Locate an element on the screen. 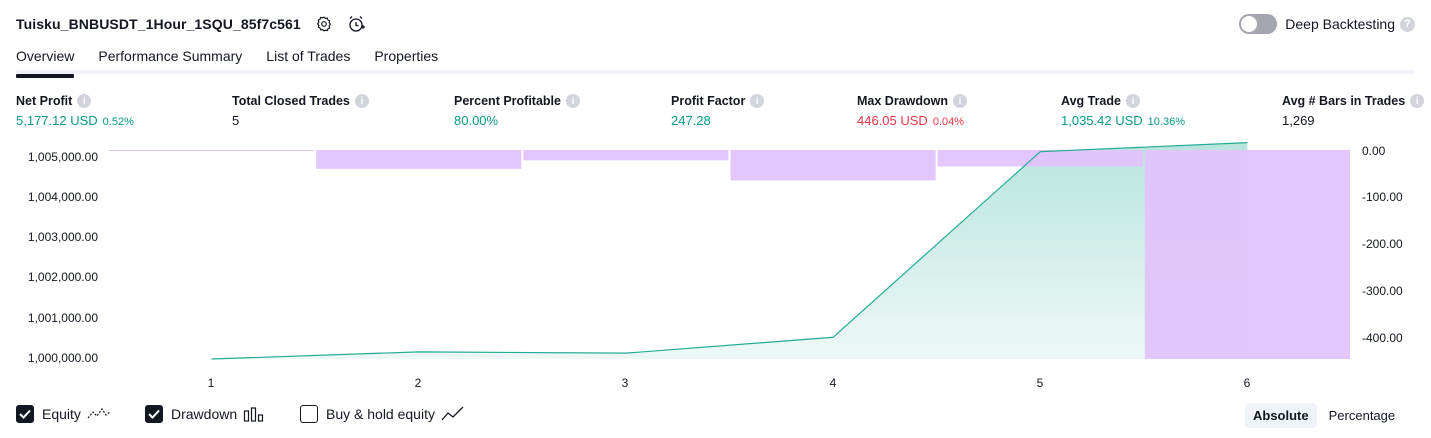  y-right-tick: -400.00 is located at coordinates (1382, 338).